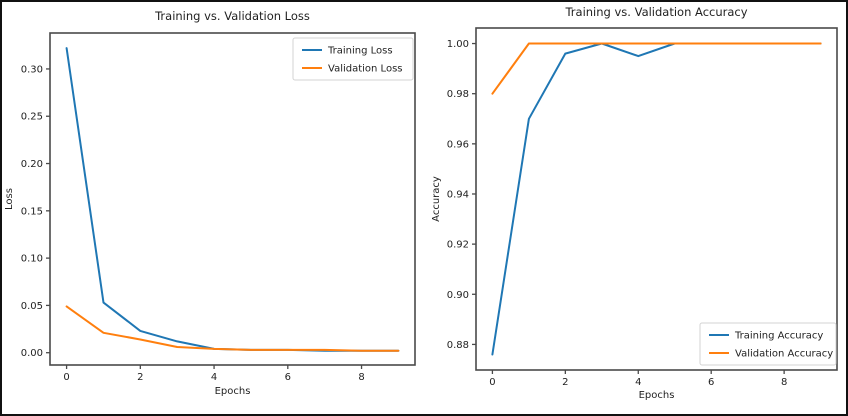  What do you see at coordinates (360, 51) in the screenshot?
I see `legend-label: Training Loss` at bounding box center [360, 51].